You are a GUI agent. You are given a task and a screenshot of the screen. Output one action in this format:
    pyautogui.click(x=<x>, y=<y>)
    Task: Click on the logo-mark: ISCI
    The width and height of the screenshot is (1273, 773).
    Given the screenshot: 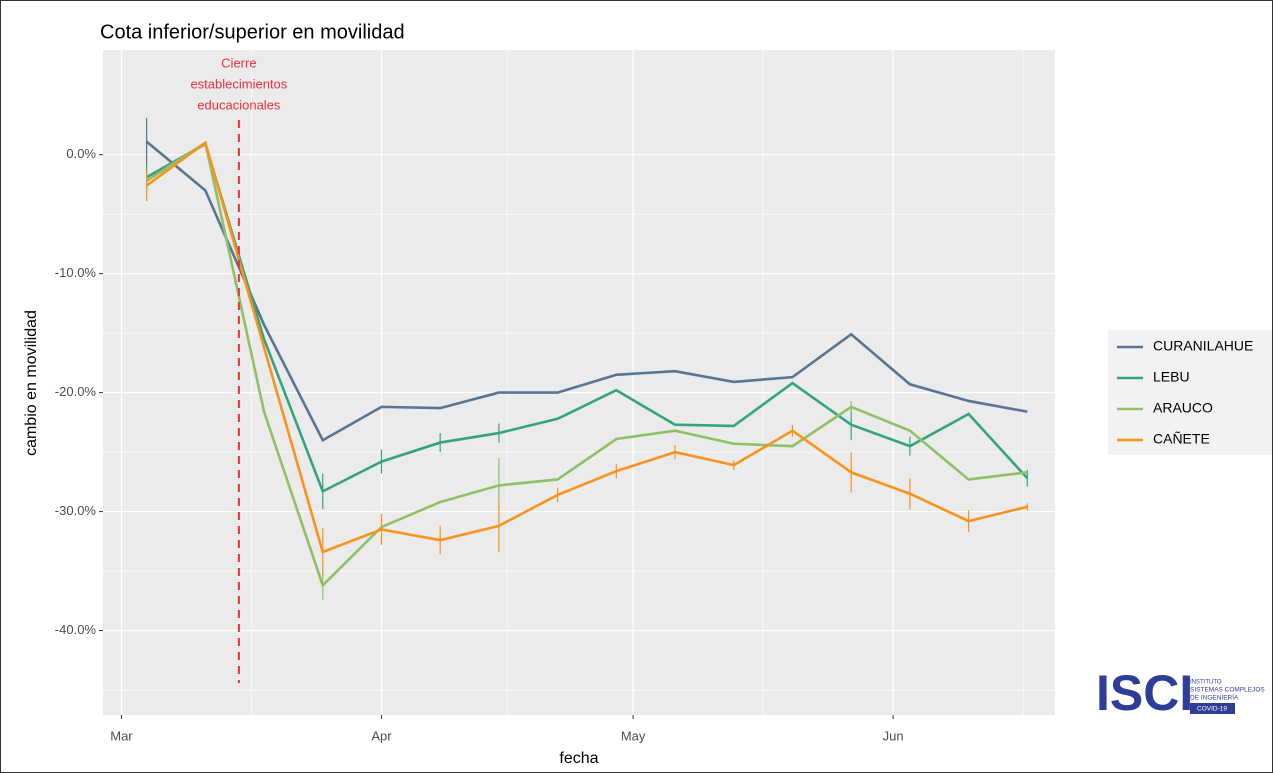 What is the action you would take?
    pyautogui.click(x=1144, y=693)
    